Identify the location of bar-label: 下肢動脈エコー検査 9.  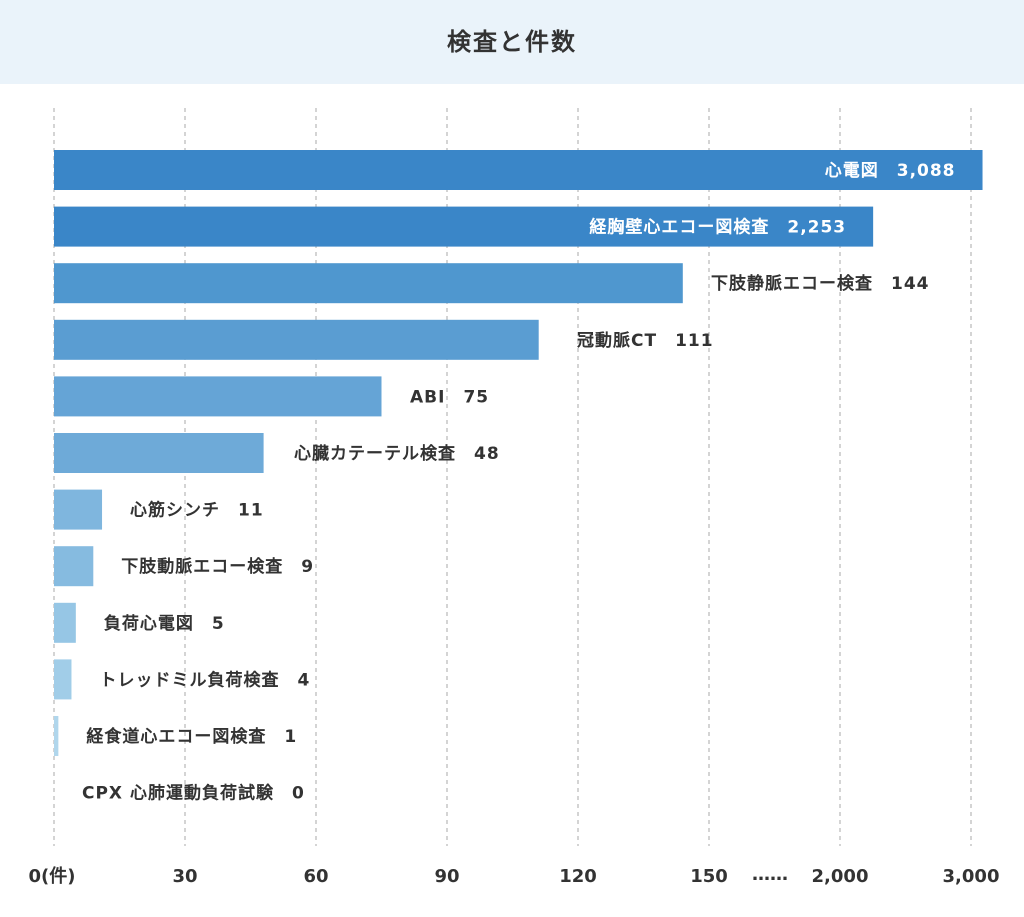
(217, 566).